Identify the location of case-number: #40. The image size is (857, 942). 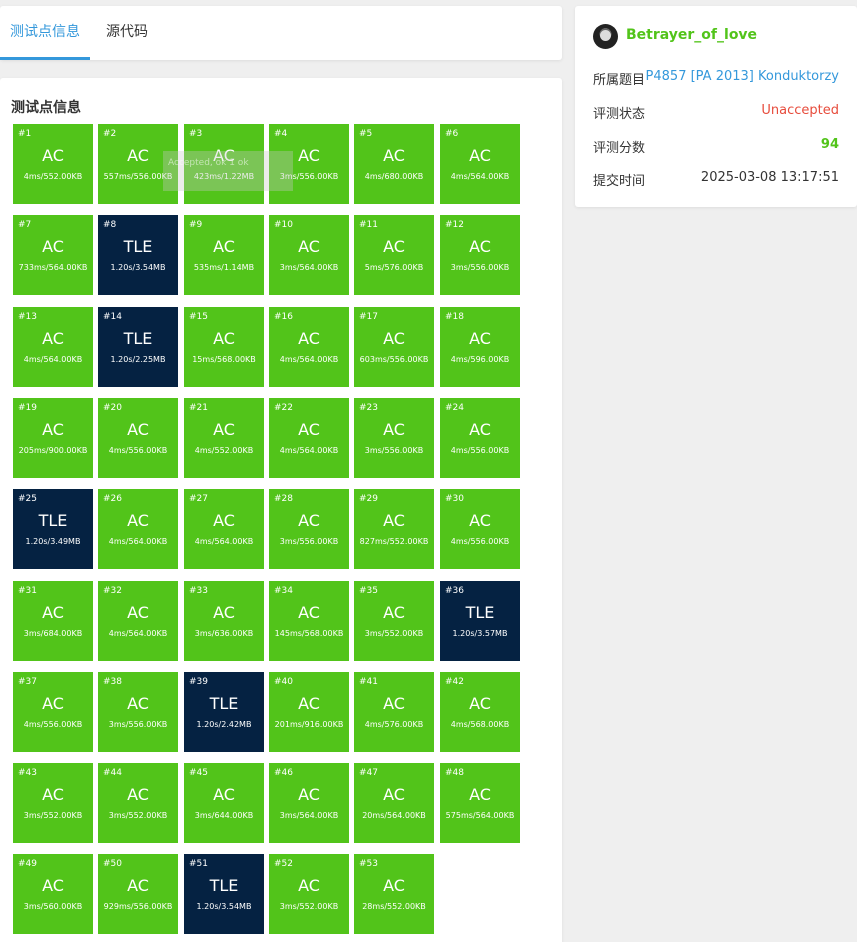
(283, 682).